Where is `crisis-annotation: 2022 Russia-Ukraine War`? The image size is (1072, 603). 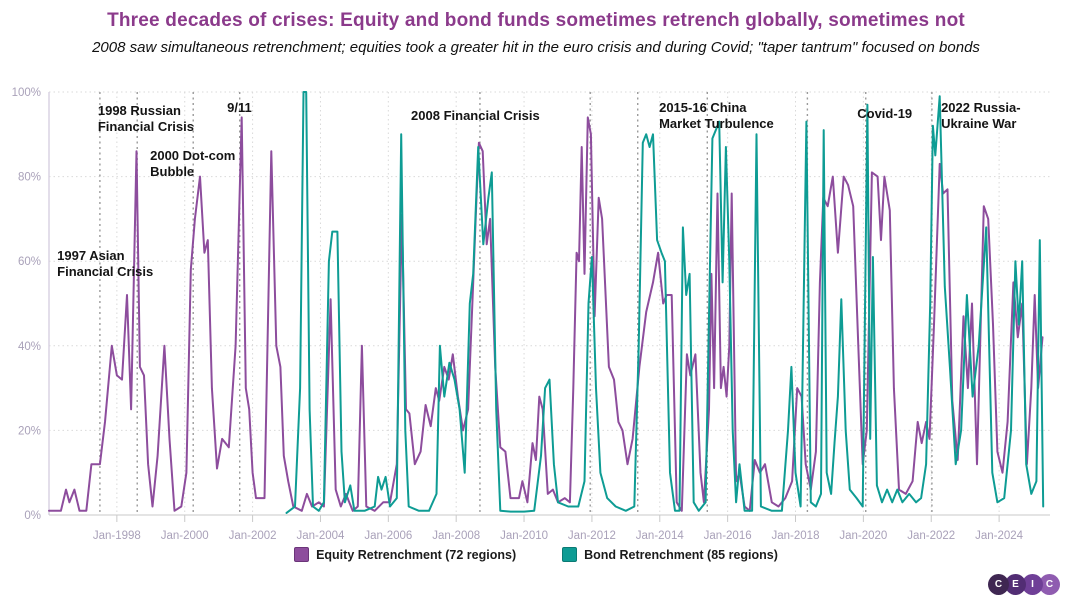
crisis-annotation: 2022 Russia-Ukraine War is located at coordinates (981, 115).